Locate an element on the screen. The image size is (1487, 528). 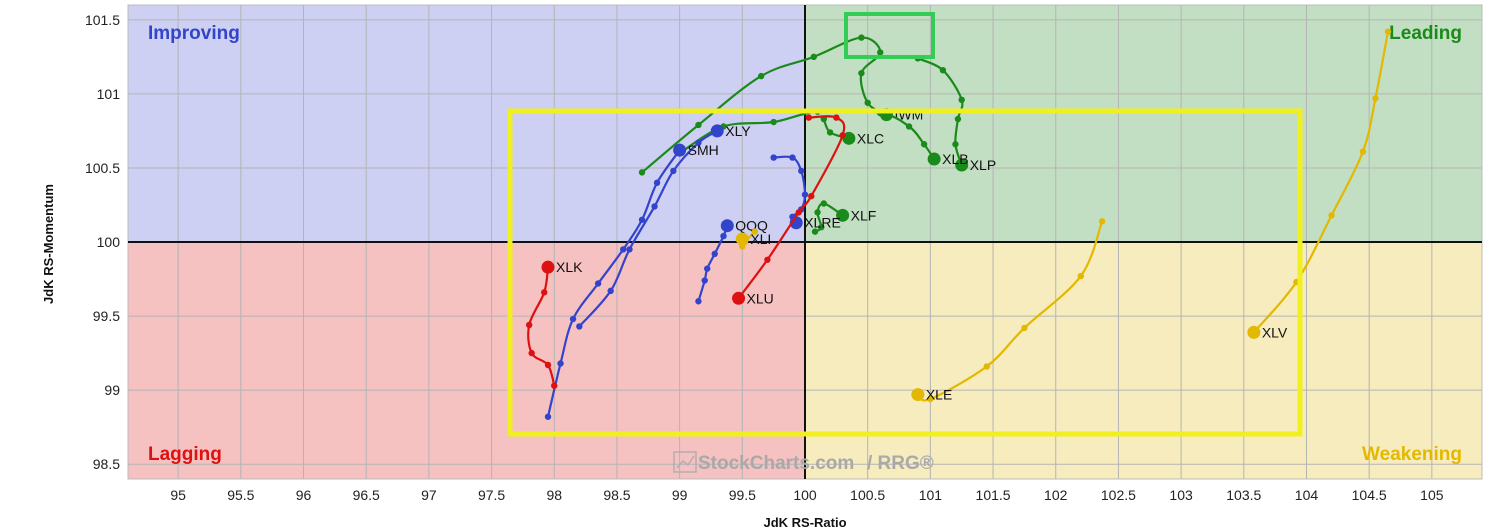
x-tick-label: 99 is located at coordinates (680, 495).